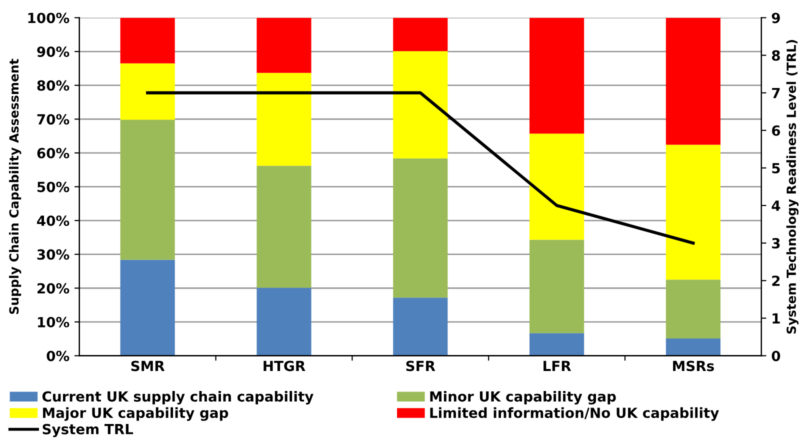 The height and width of the screenshot is (443, 810). Describe the element at coordinates (15, 186) in the screenshot. I see `y-axis-title: Supply Chain Capability Assessment` at that location.